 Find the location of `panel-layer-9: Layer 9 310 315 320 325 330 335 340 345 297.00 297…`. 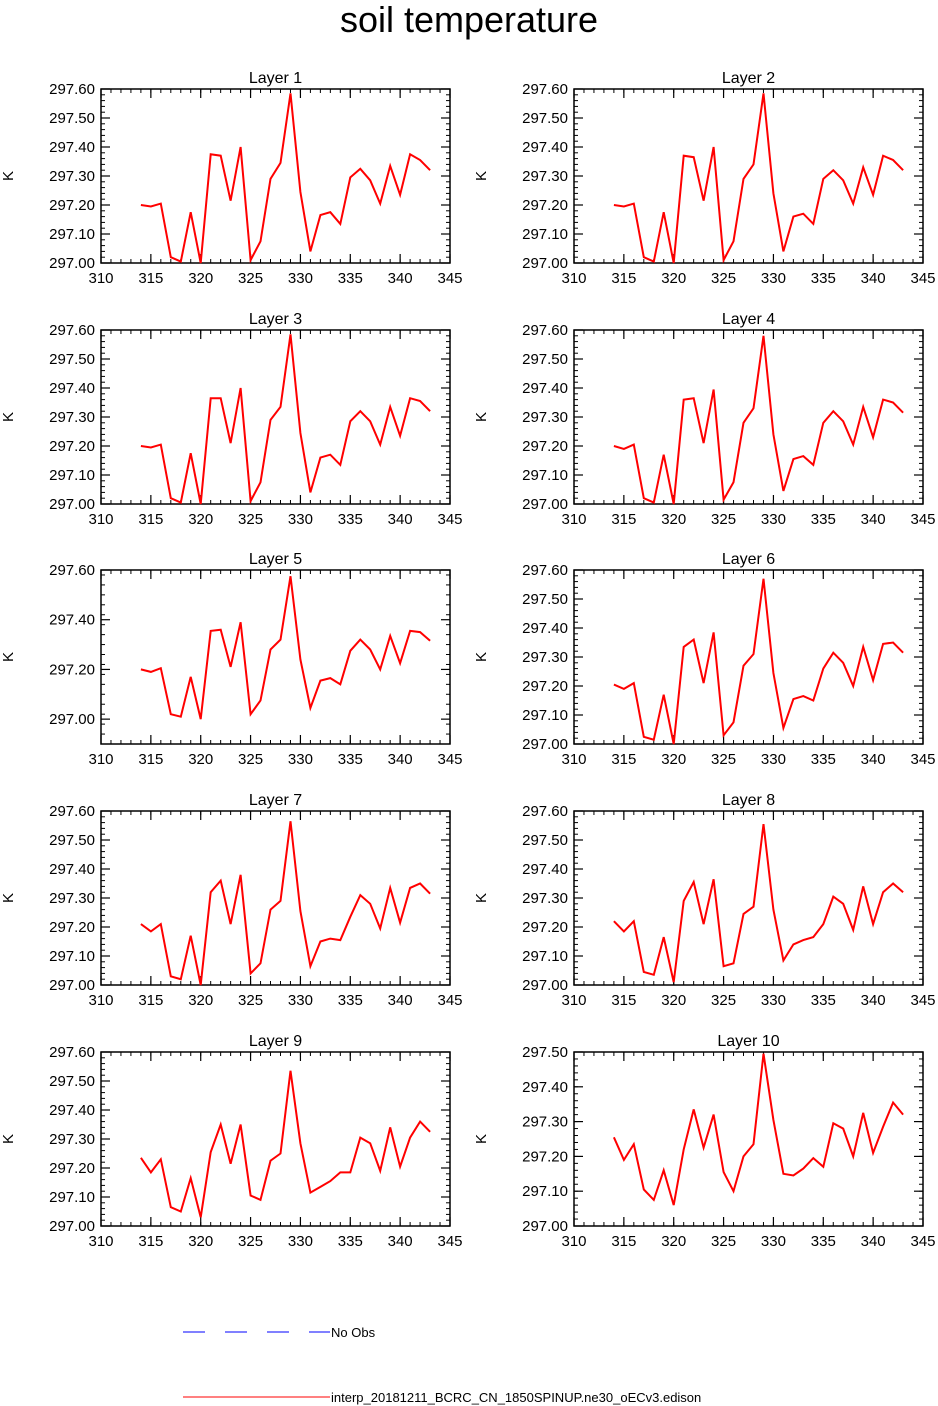

panel-layer-9: Layer 9 310 315 320 325 330 335 340 345 297.00 297… is located at coordinates (231, 1141).